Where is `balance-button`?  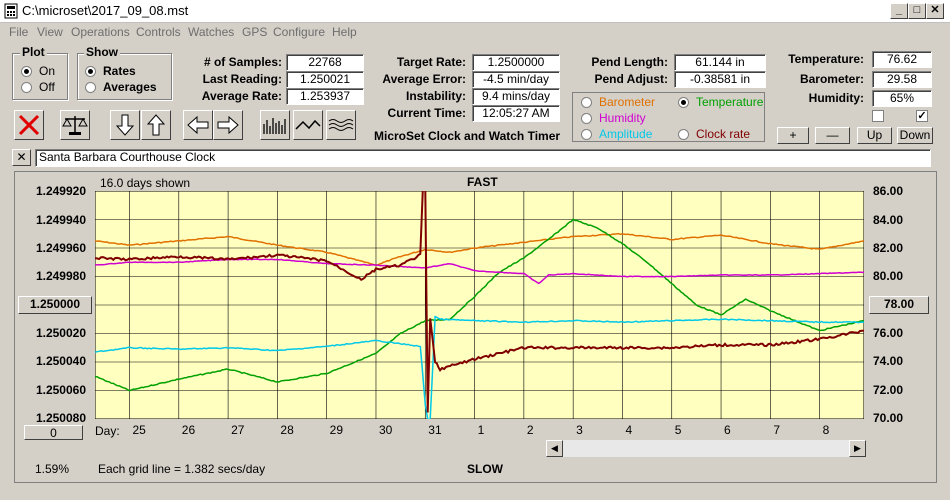
balance-button is located at coordinates (75, 125).